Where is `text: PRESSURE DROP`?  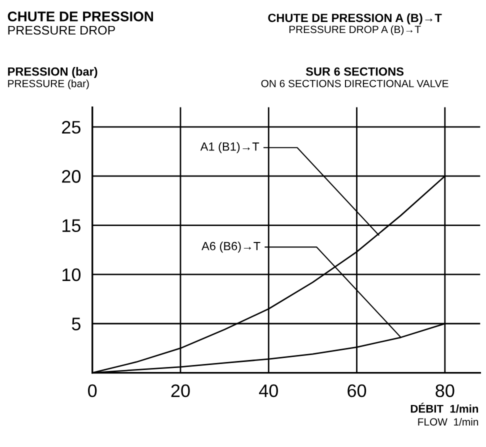
text: PRESSURE DROP is located at coordinates (61, 30).